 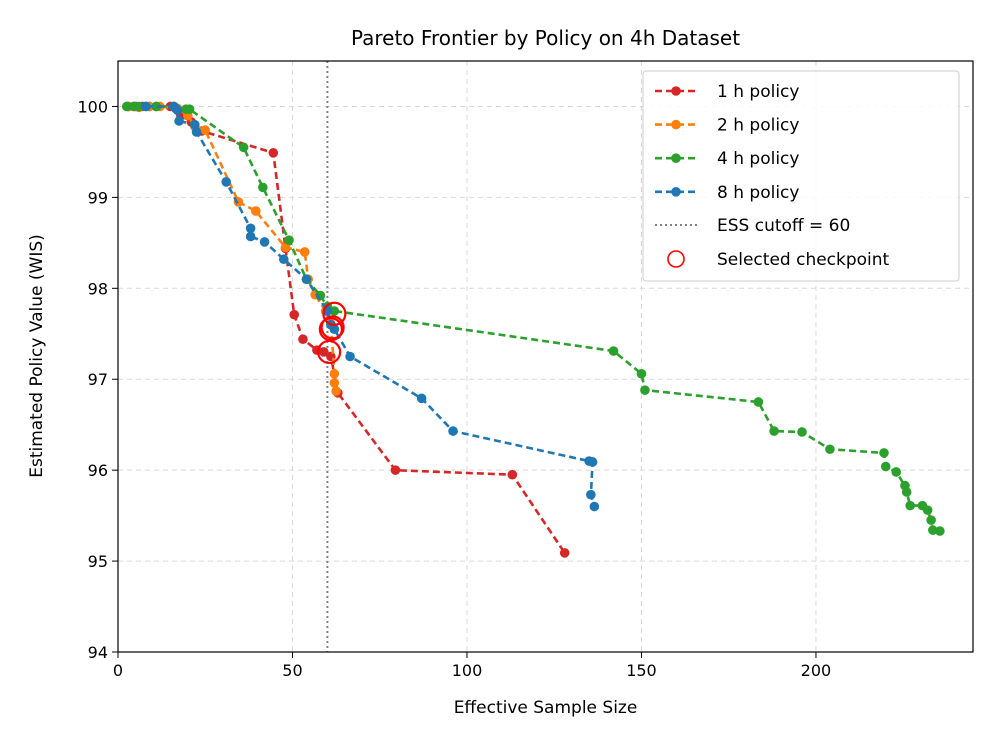 I want to click on legend-label-1-h-policy: 1 h policy, so click(x=758, y=92).